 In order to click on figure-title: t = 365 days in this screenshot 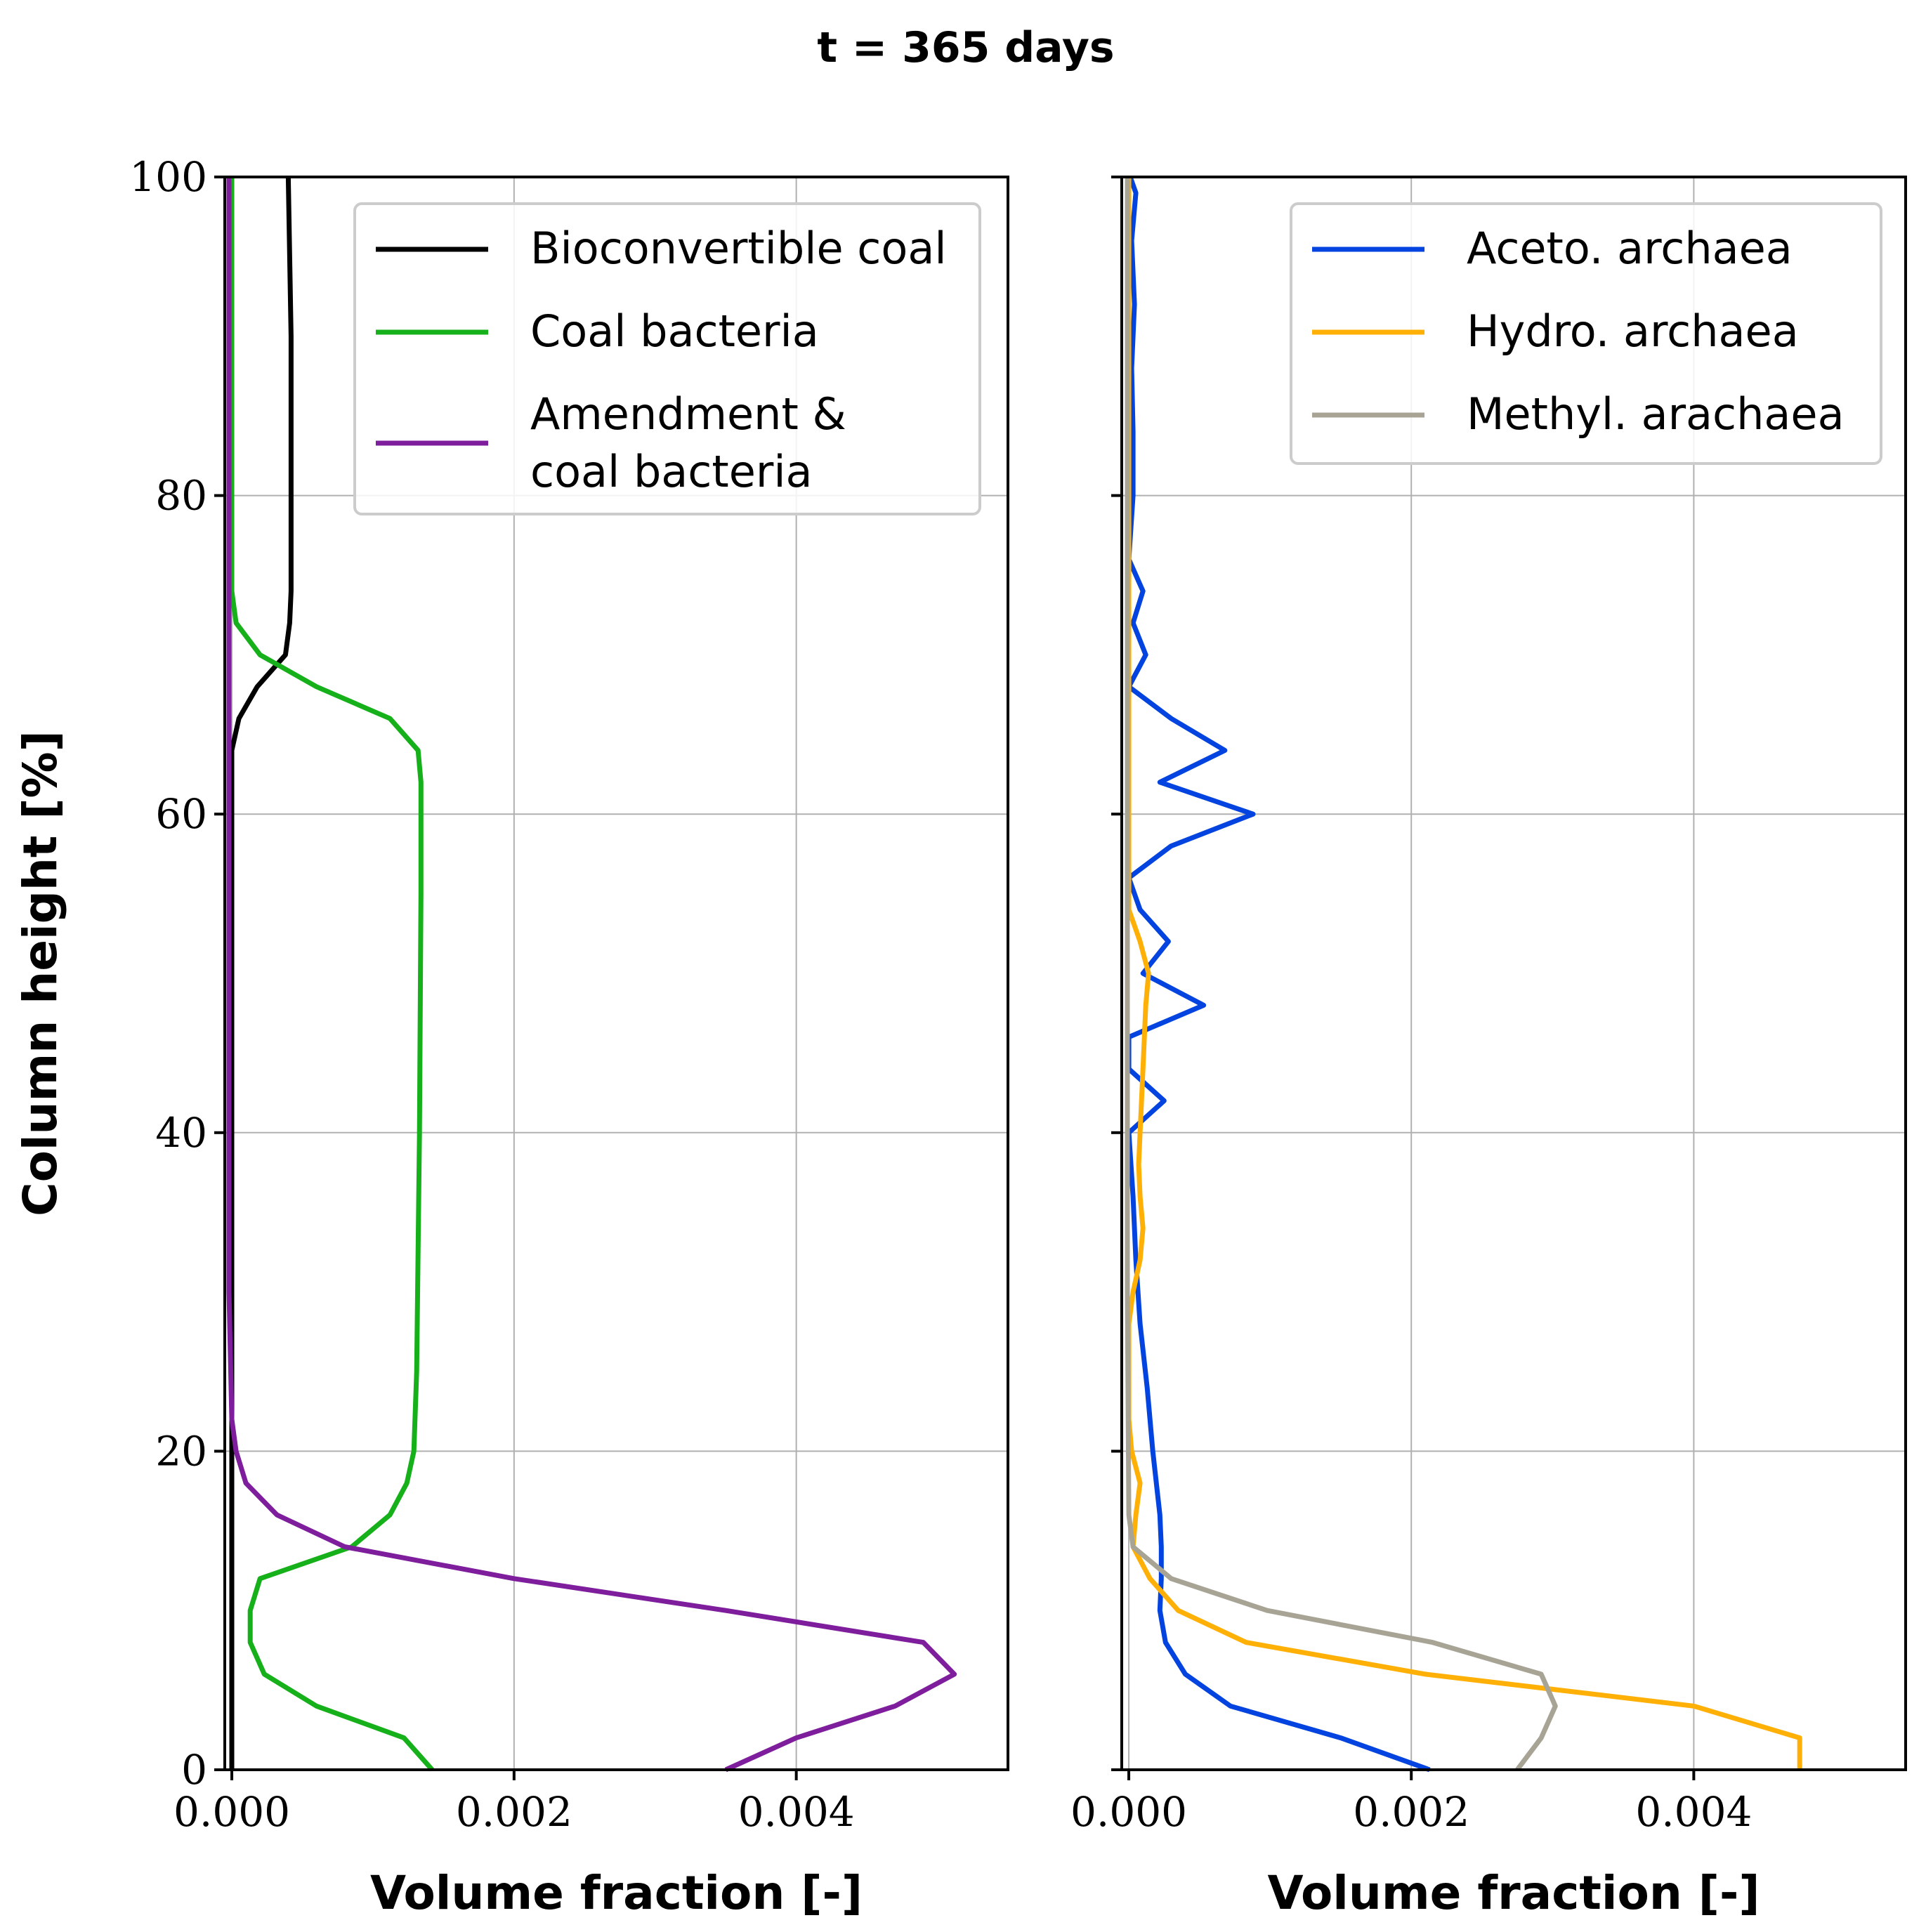, I will do `click(966, 47)`.